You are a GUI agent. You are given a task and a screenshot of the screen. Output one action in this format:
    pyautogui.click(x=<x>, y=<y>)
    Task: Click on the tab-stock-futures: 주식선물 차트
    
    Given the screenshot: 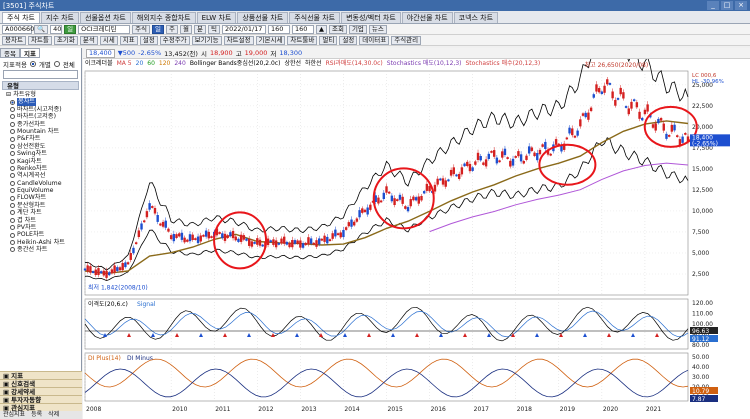 What is the action you would take?
    pyautogui.click(x=315, y=17)
    